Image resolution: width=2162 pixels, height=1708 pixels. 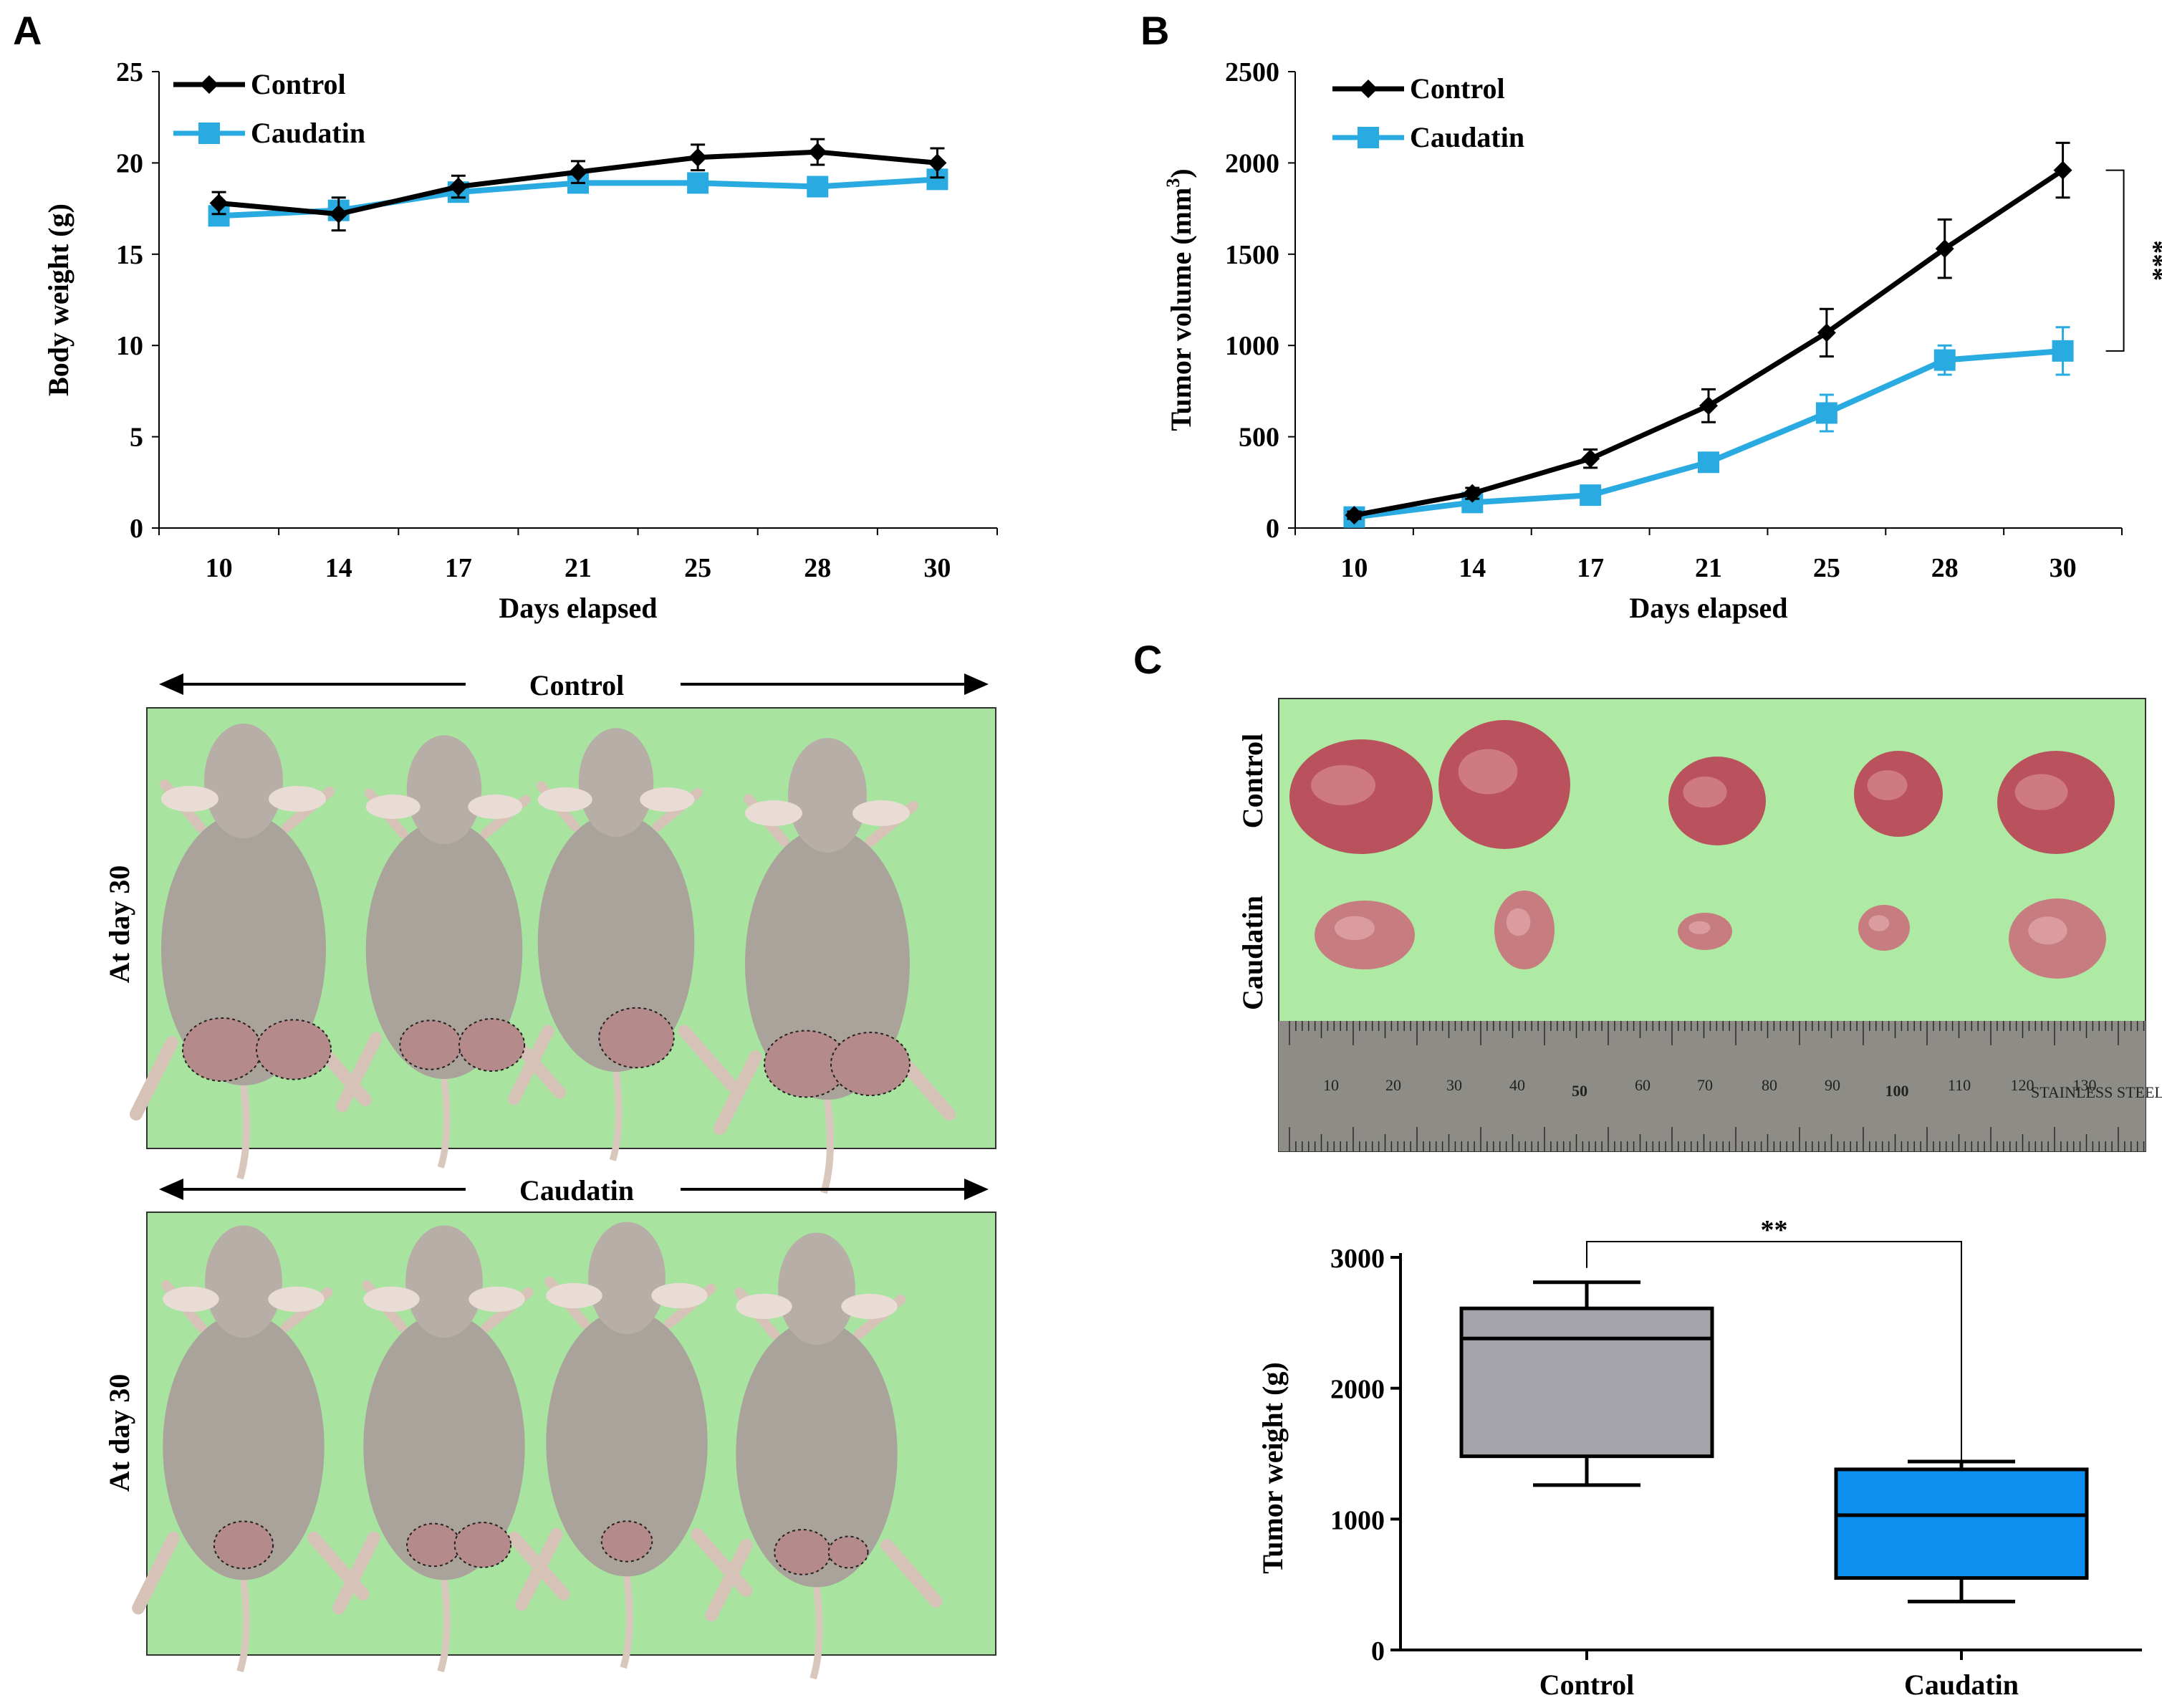 What do you see at coordinates (136, 529) in the screenshot?
I see `y-tick-label: 0` at bounding box center [136, 529].